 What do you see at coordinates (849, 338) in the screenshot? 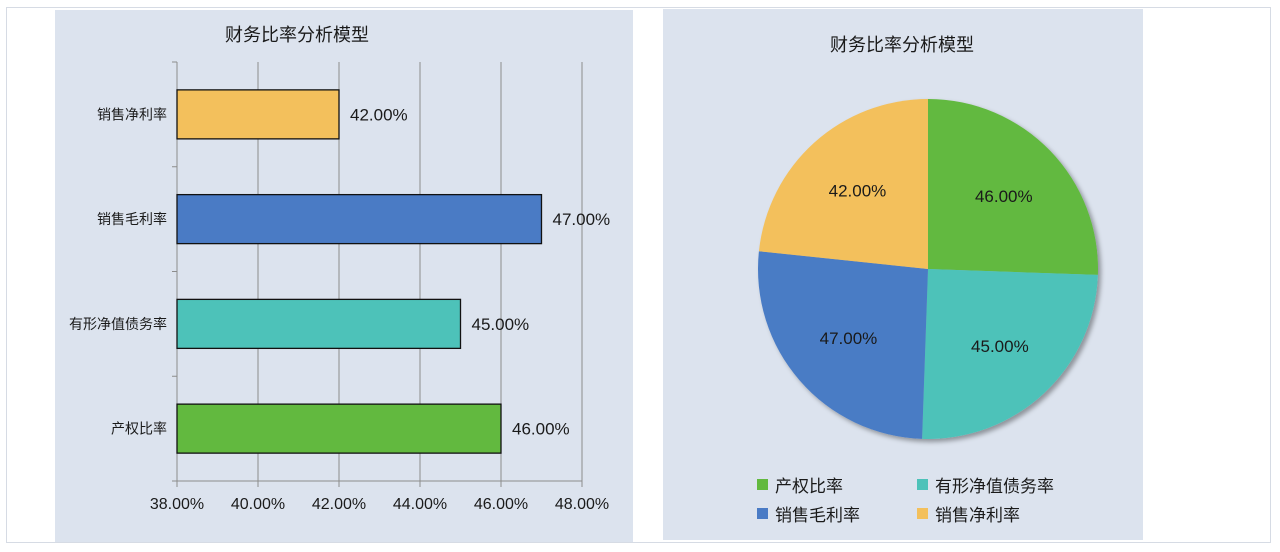
I see `pie-data-label: 47.00%` at bounding box center [849, 338].